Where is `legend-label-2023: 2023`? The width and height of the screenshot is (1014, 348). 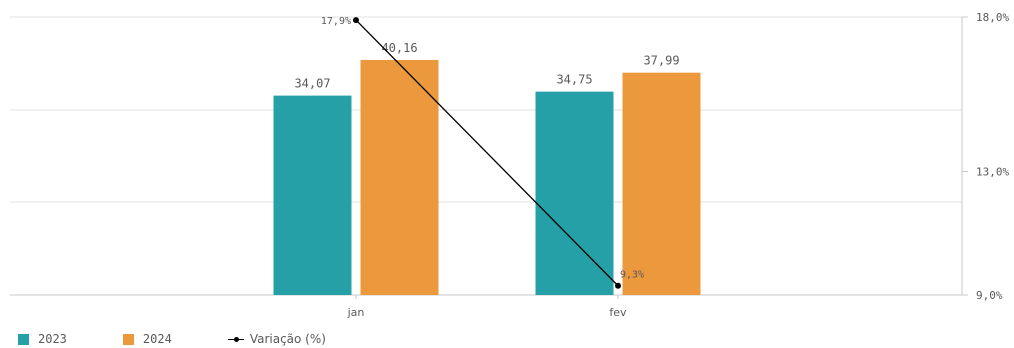
legend-label-2023: 2023 is located at coordinates (52, 339).